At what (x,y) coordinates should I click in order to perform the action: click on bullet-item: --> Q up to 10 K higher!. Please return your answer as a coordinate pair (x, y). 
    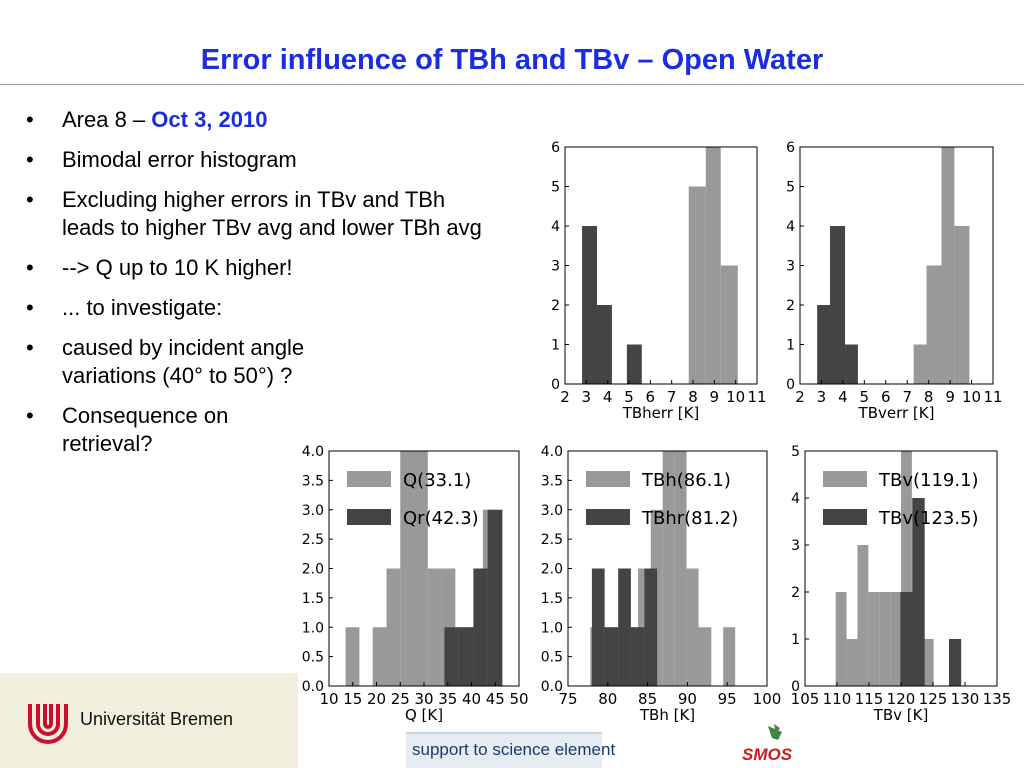
    Looking at the image, I should click on (257, 268).